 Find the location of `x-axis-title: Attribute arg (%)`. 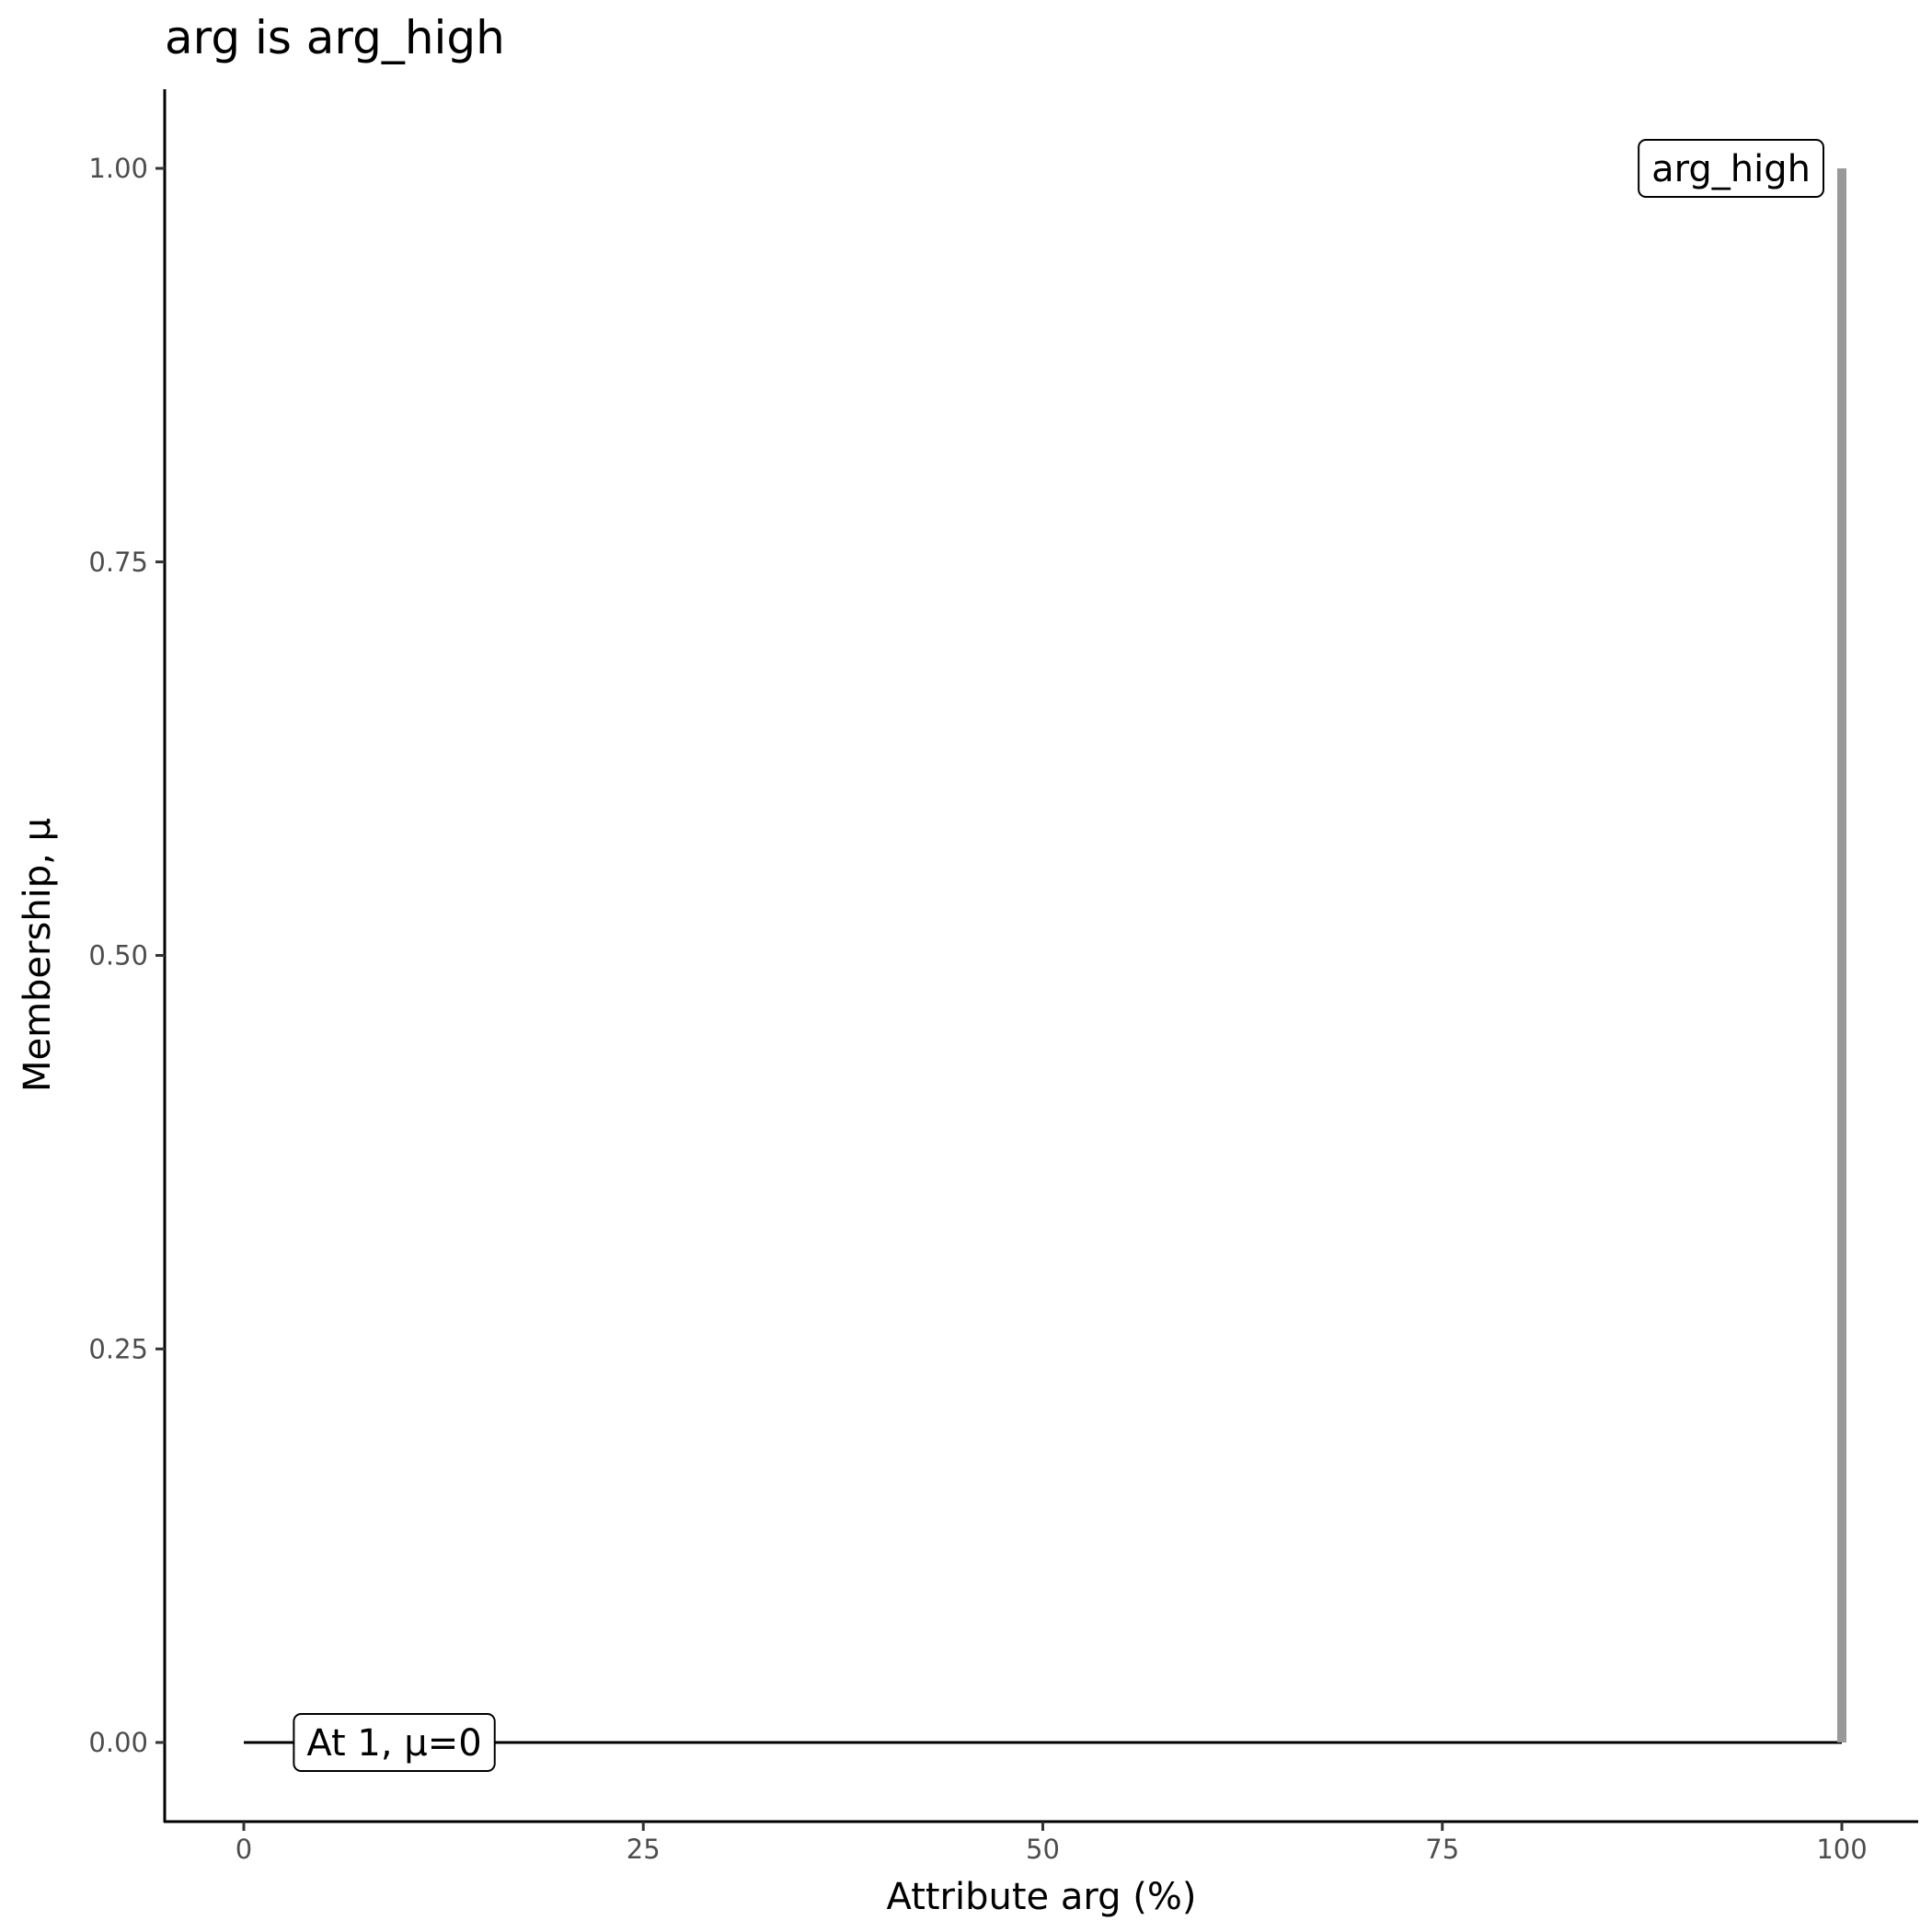

x-axis-title: Attribute arg (%) is located at coordinates (1042, 1897).